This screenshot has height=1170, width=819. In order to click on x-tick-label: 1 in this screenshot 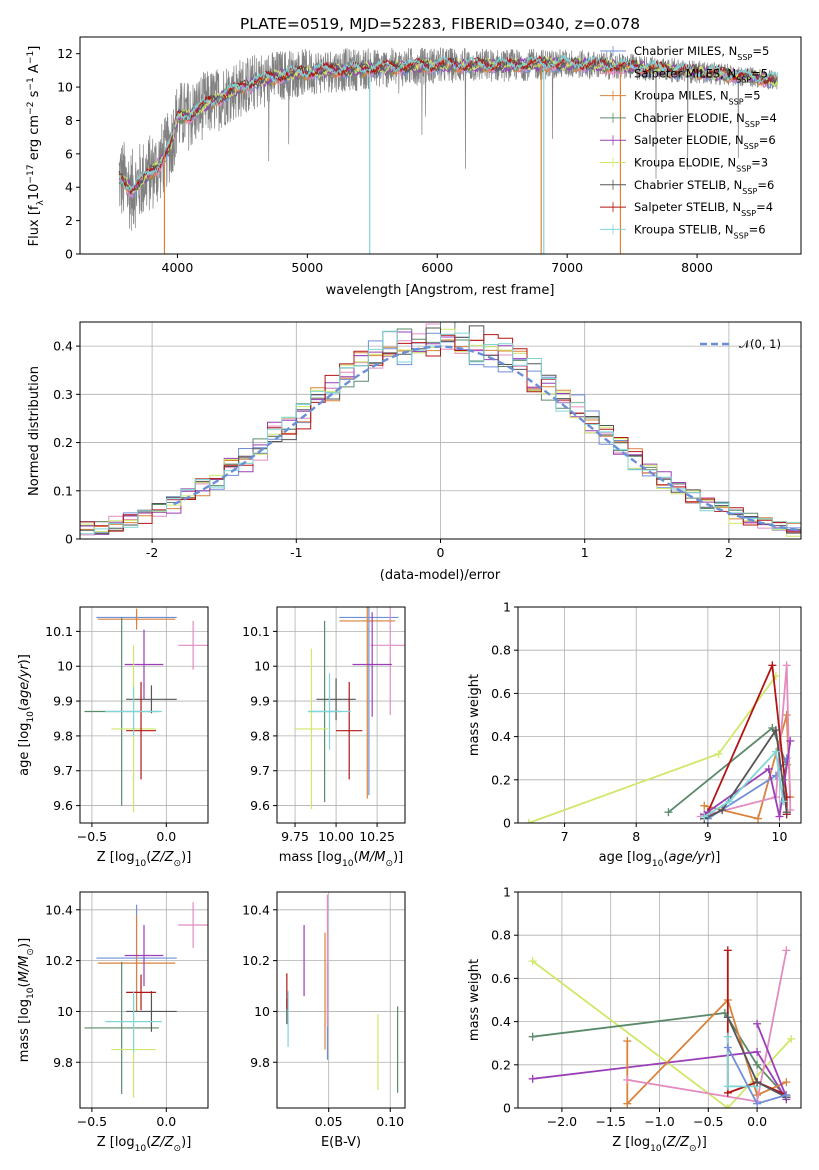, I will do `click(585, 552)`.